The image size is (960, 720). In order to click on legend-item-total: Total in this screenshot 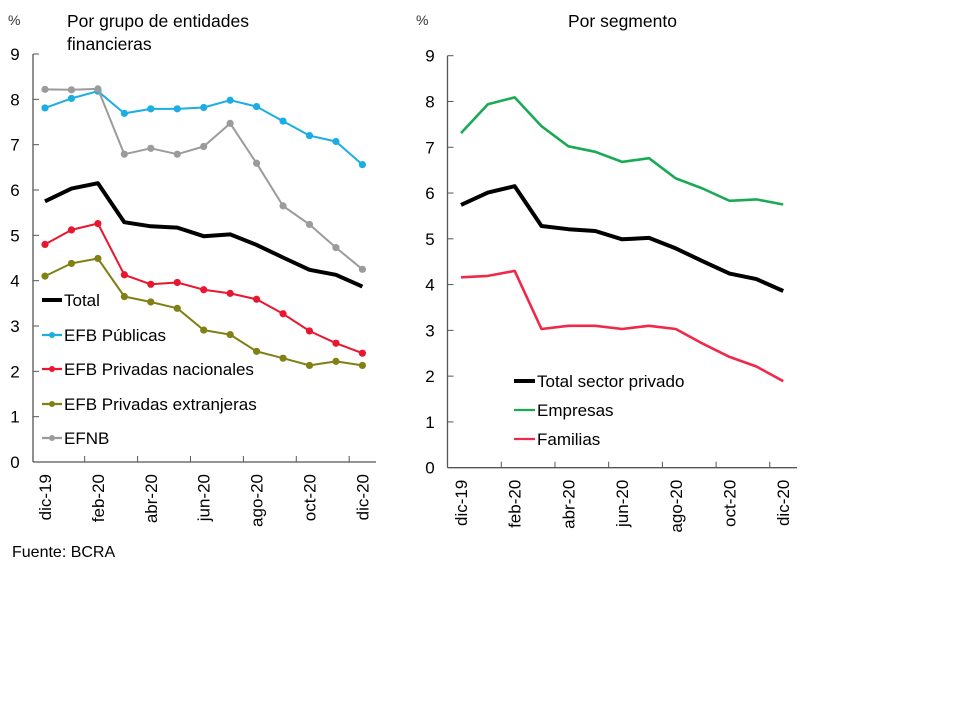, I will do `click(71, 300)`.